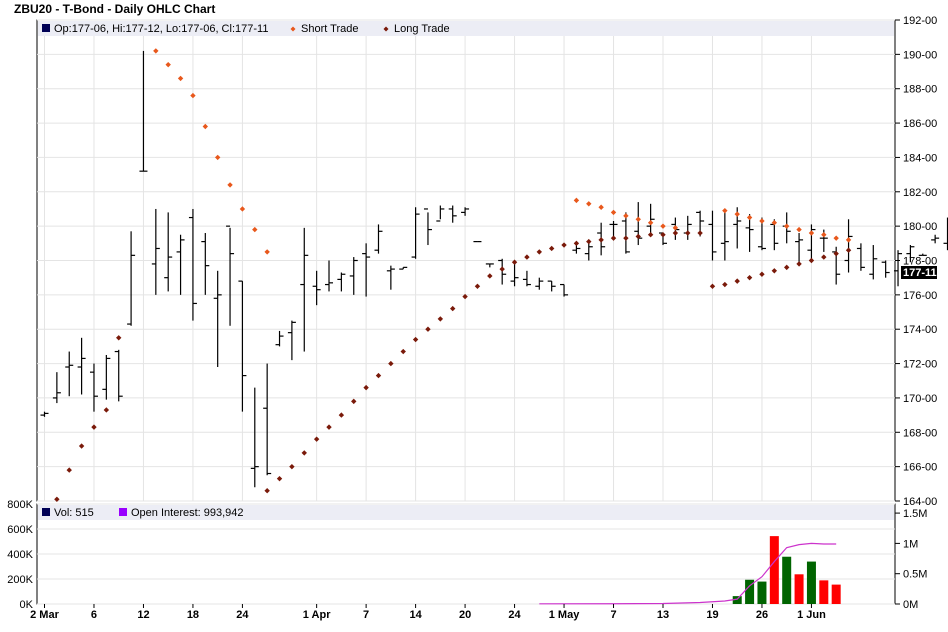 The image size is (948, 632). Describe the element at coordinates (920, 365) in the screenshot. I see `price-y-tick-label: 172-00` at that location.